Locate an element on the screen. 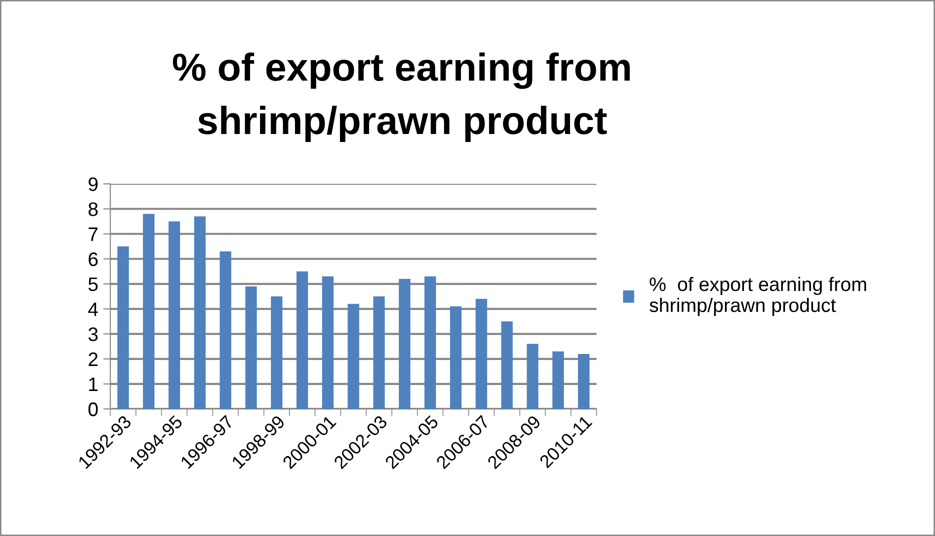 The height and width of the screenshot is (536, 935). y-tick-label: 5 is located at coordinates (93, 285).